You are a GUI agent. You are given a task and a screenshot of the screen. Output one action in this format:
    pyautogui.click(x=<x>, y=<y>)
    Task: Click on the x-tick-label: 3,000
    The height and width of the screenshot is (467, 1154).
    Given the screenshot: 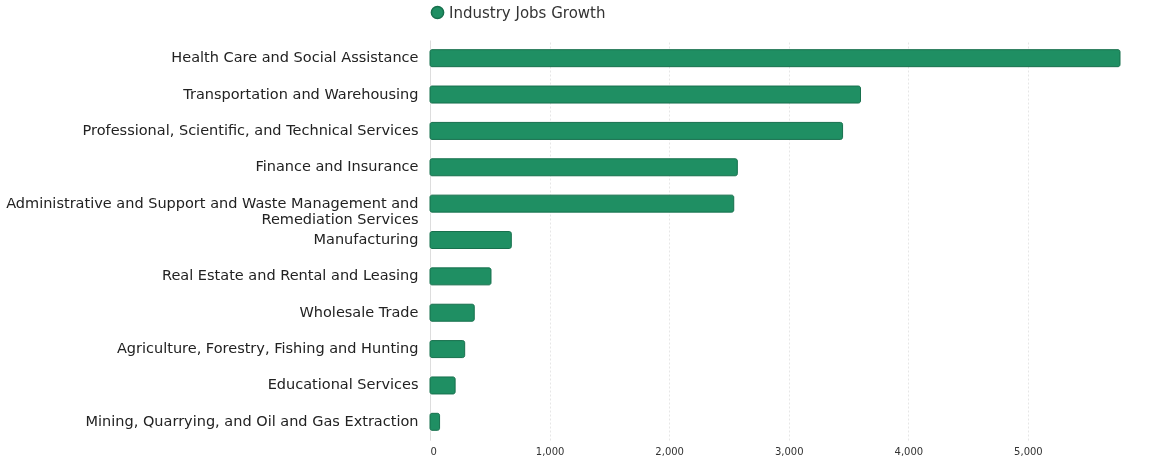 What is the action you would take?
    pyautogui.click(x=789, y=451)
    